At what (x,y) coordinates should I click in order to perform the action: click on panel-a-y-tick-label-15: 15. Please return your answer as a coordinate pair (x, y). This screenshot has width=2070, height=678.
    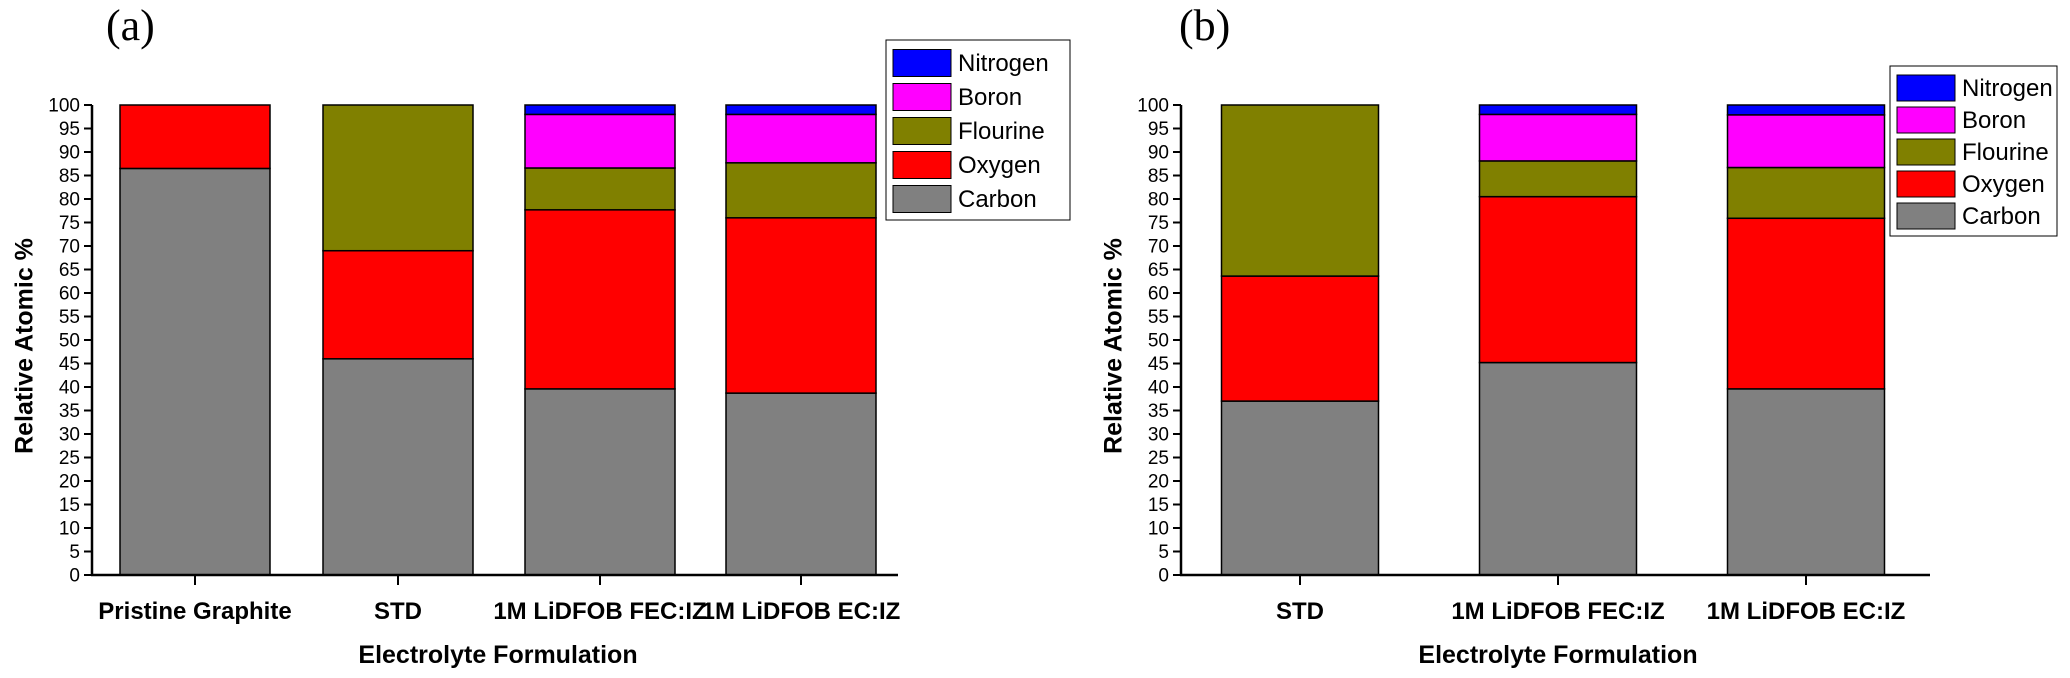
    Looking at the image, I should click on (69, 505).